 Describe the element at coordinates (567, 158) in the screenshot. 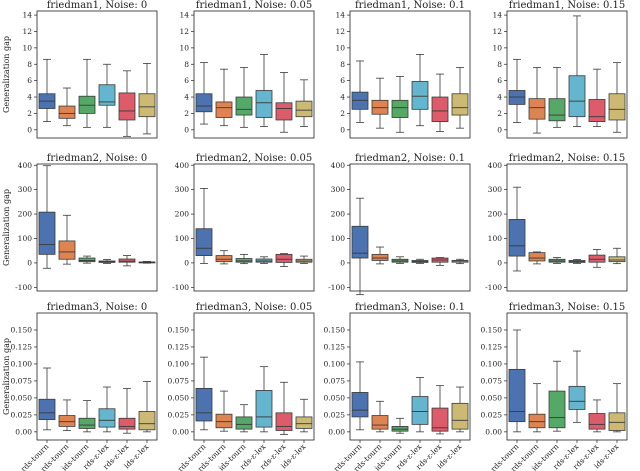

I see `panel-title: friedman2, Noise: 0.15` at that location.